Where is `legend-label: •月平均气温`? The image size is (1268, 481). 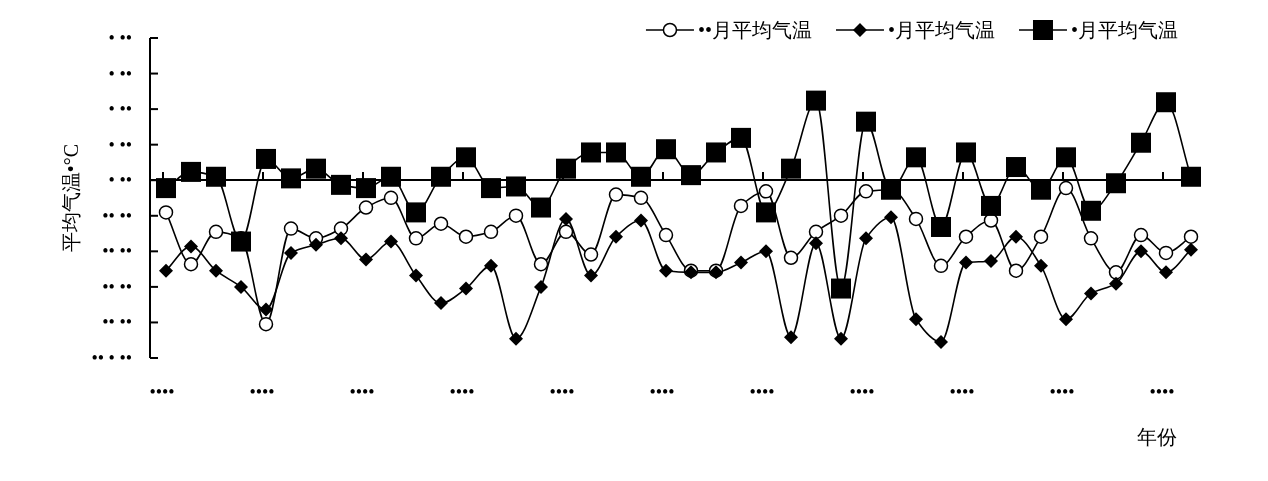 legend-label: •月平均气温 is located at coordinates (1124, 30).